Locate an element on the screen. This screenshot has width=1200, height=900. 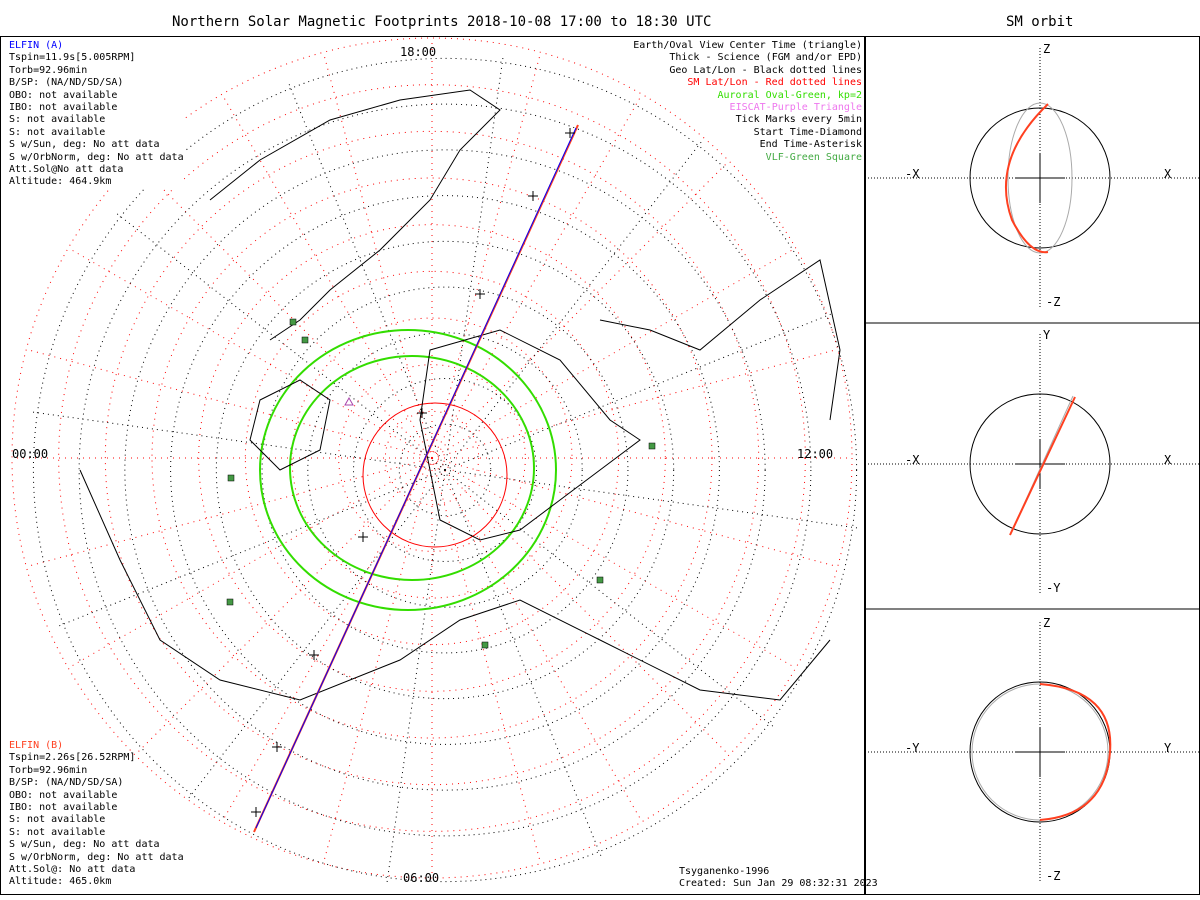
info-line: S w/Sun, deg: No att data is located at coordinates (84, 845).